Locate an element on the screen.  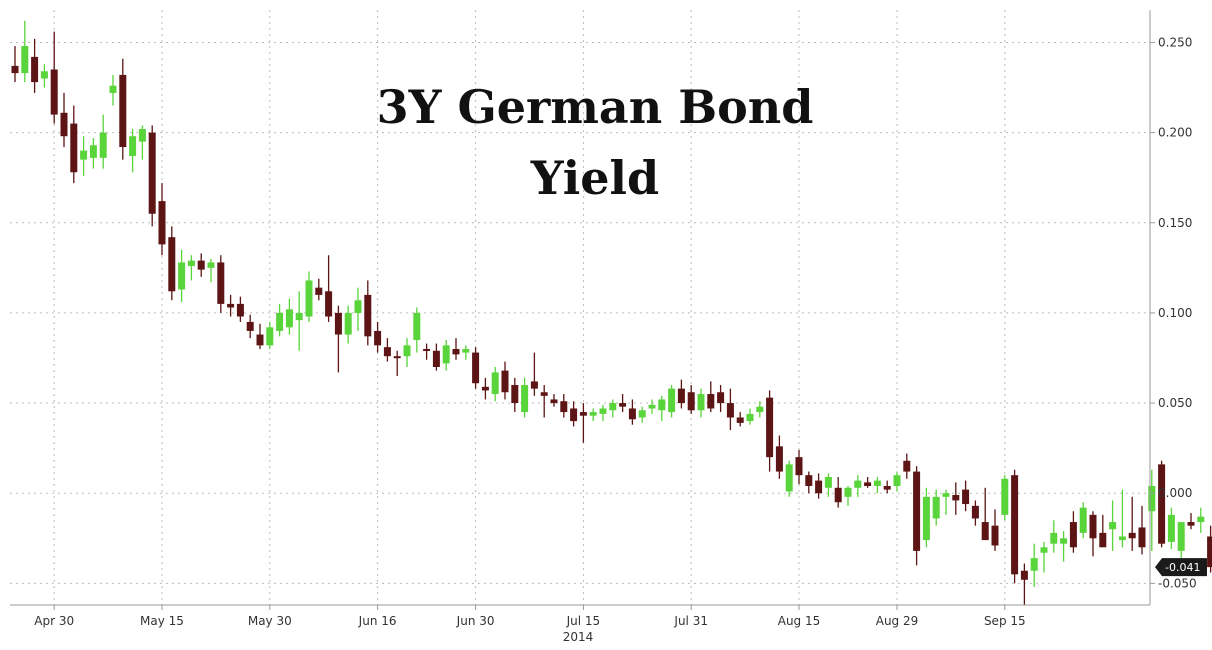
y-tick-label-5: 0.000 is located at coordinates (1175, 493).